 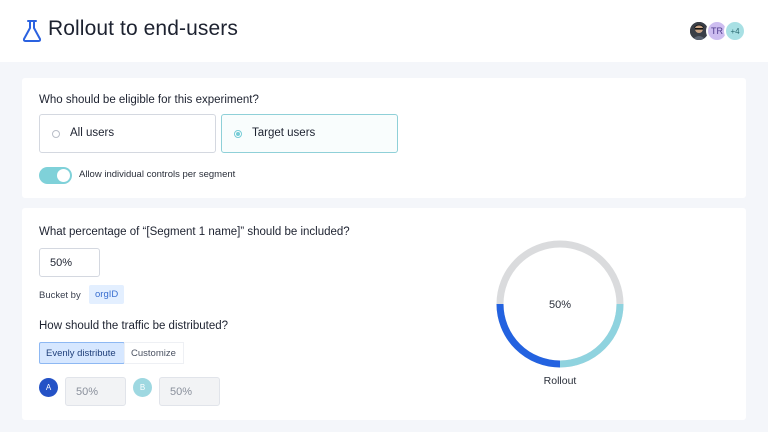 I want to click on user-photo-icon, so click(x=699, y=31).